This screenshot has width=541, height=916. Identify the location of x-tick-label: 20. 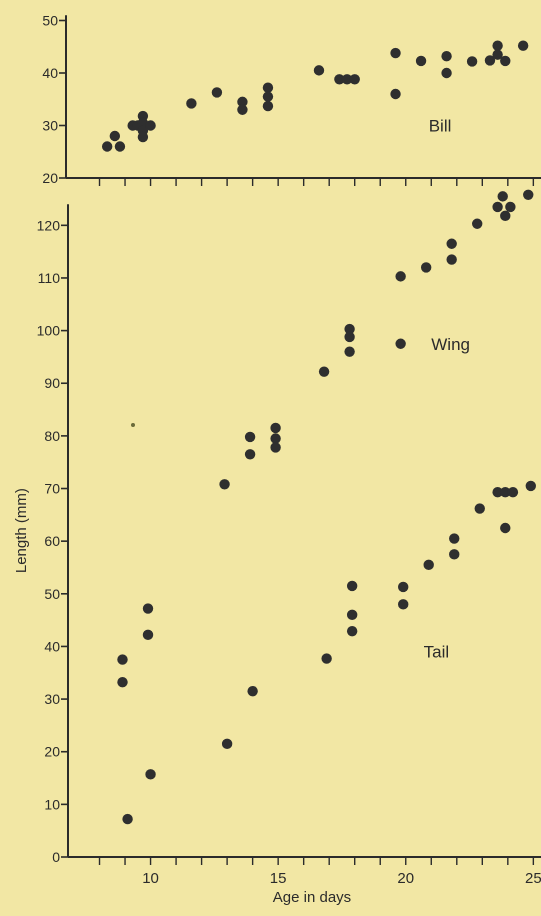
(405, 878).